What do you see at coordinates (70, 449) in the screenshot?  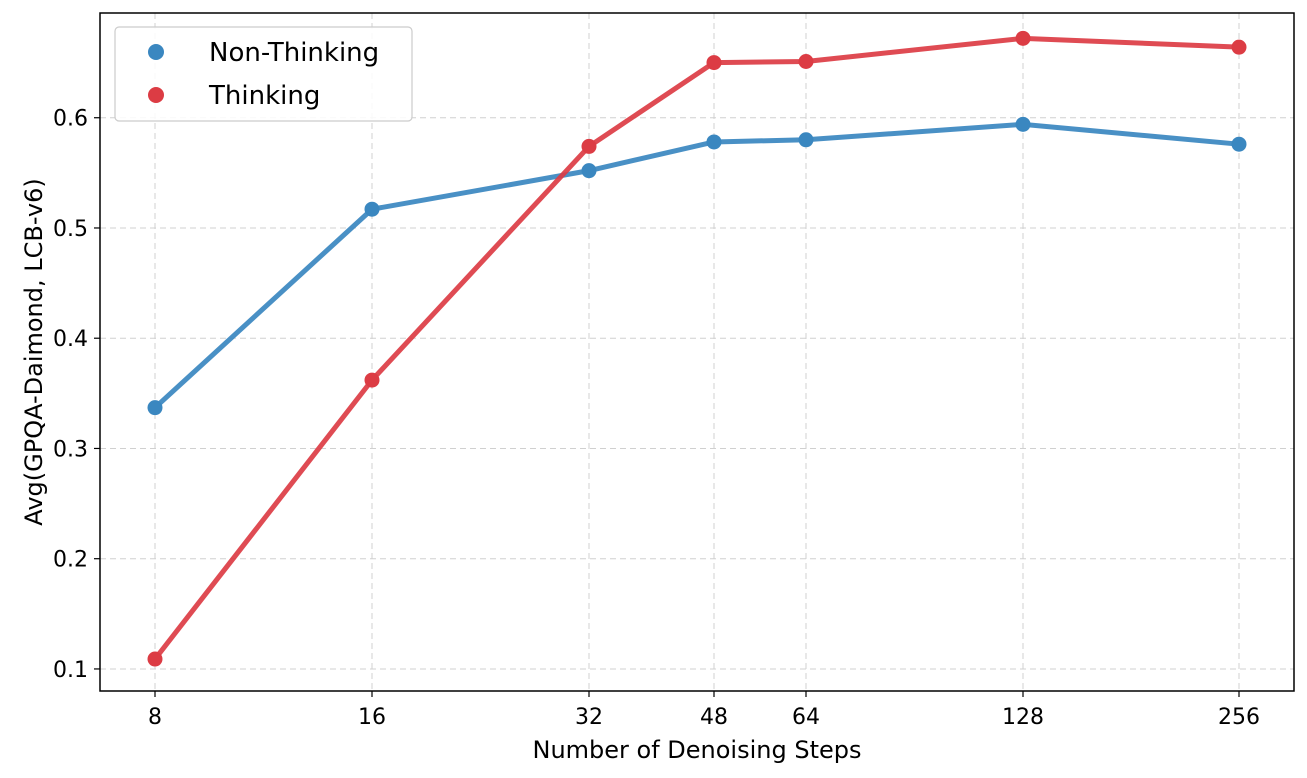 I see `y-tick-label: 0.3` at bounding box center [70, 449].